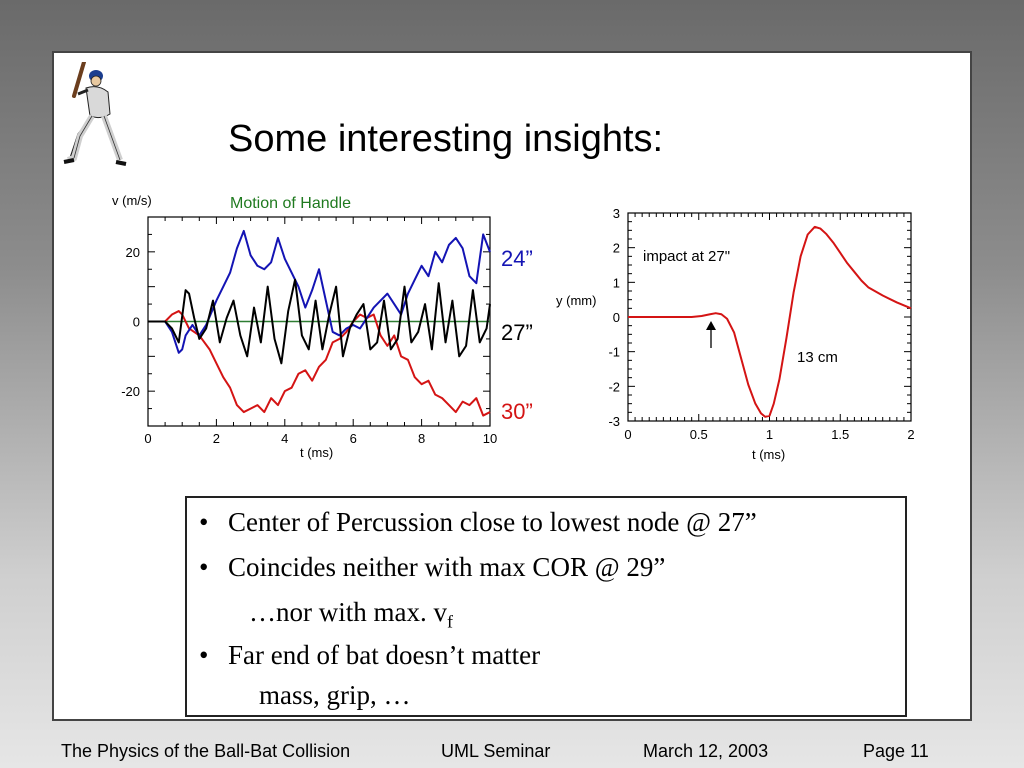 The height and width of the screenshot is (768, 1024). What do you see at coordinates (446, 139) in the screenshot?
I see `slide-title: Some interesting insights:` at bounding box center [446, 139].